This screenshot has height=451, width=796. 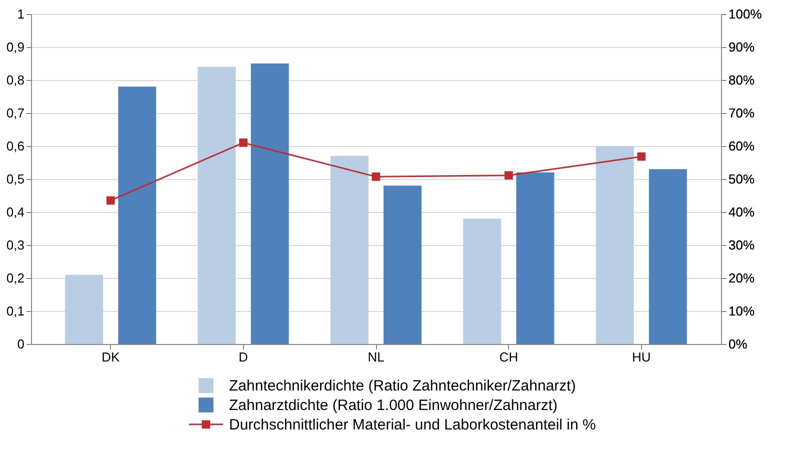 I want to click on y-tick-label: 0, so click(x=20, y=344).